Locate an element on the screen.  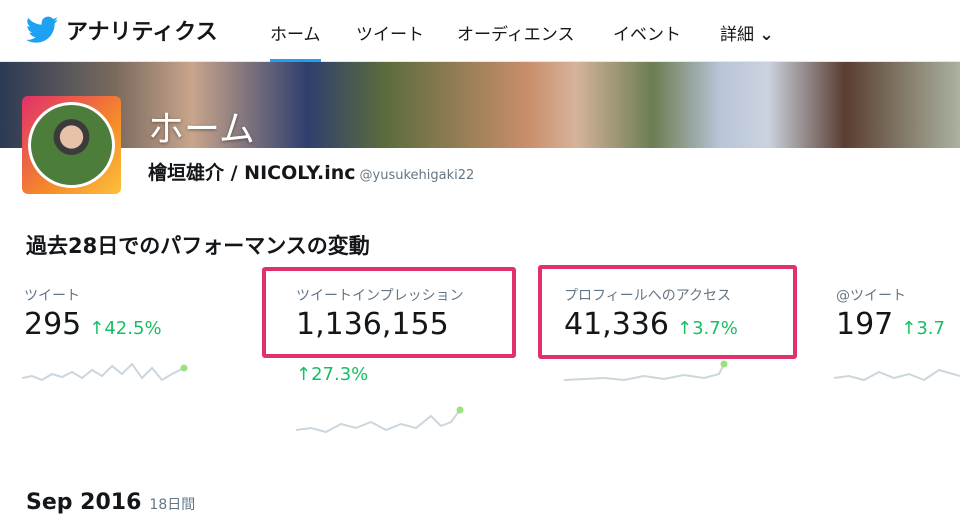
metric-value: 295 is located at coordinates (53, 324).